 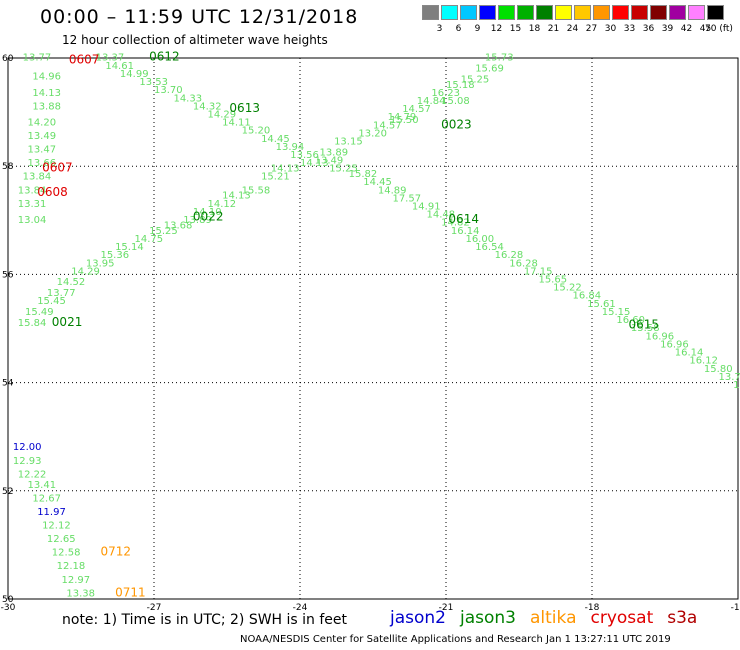 What do you see at coordinates (392, 190) in the screenshot?
I see `swh-value: 14.89` at bounding box center [392, 190].